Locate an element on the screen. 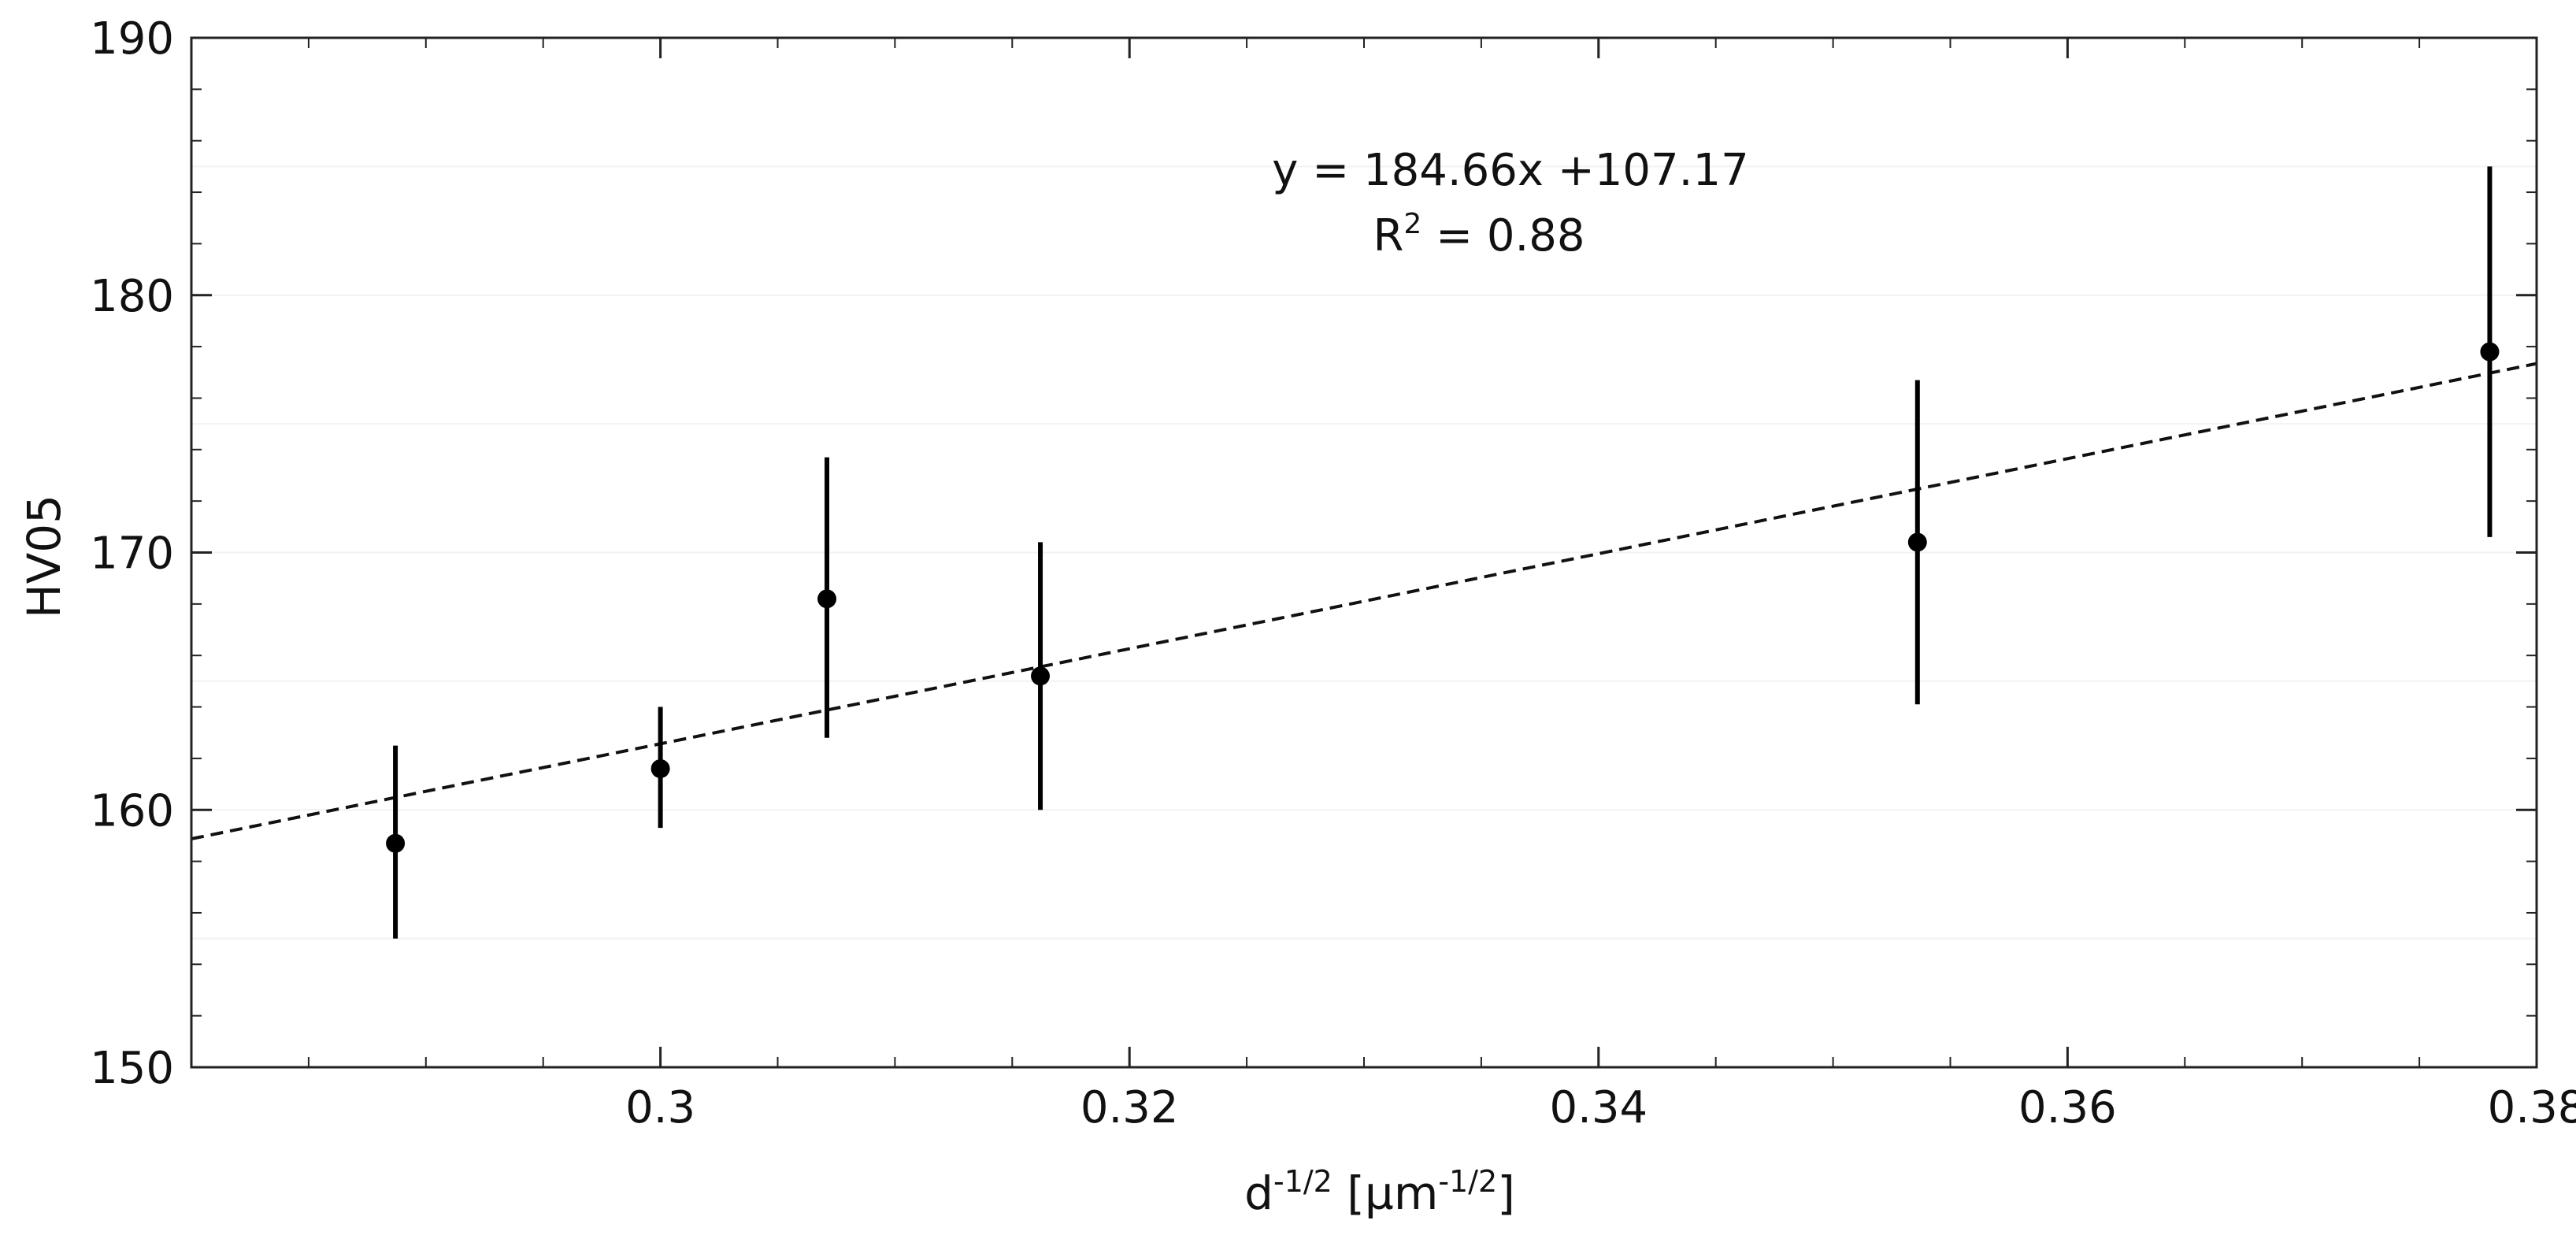  x-axis-unit-post: ] is located at coordinates (1506, 1193).